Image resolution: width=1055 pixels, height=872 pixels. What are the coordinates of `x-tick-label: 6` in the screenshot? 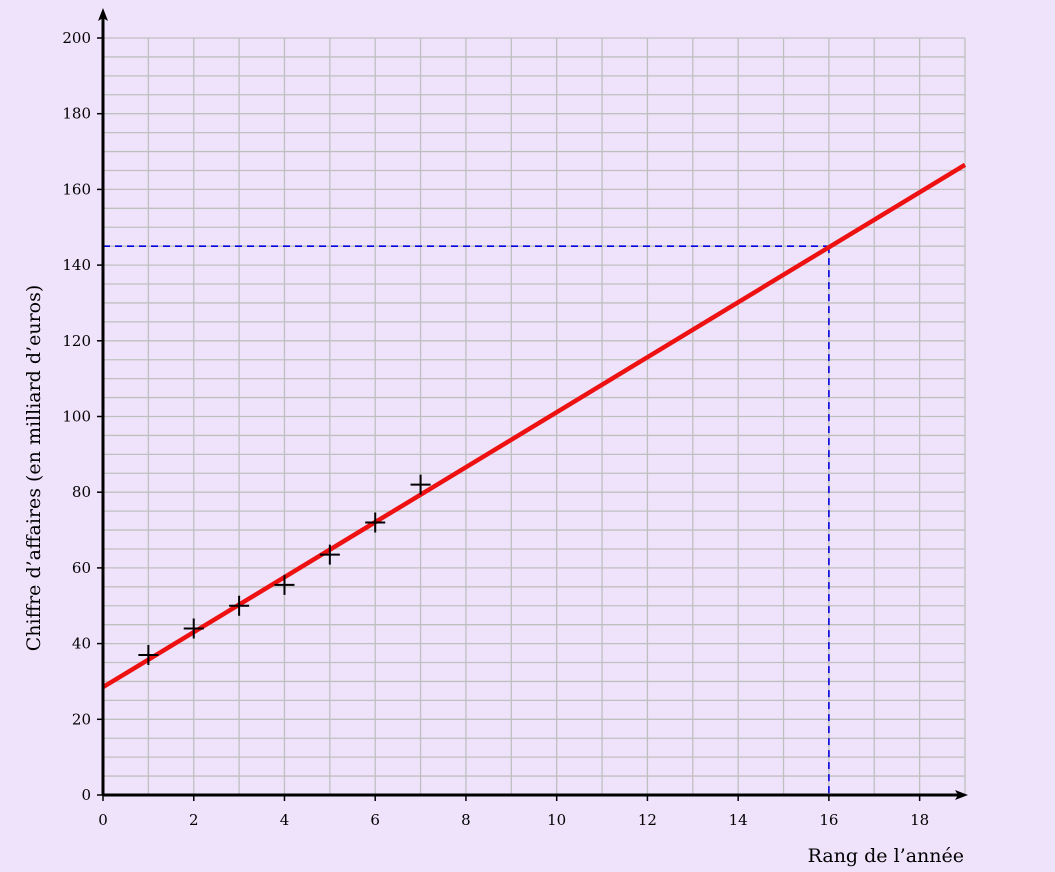 It's located at (375, 820).